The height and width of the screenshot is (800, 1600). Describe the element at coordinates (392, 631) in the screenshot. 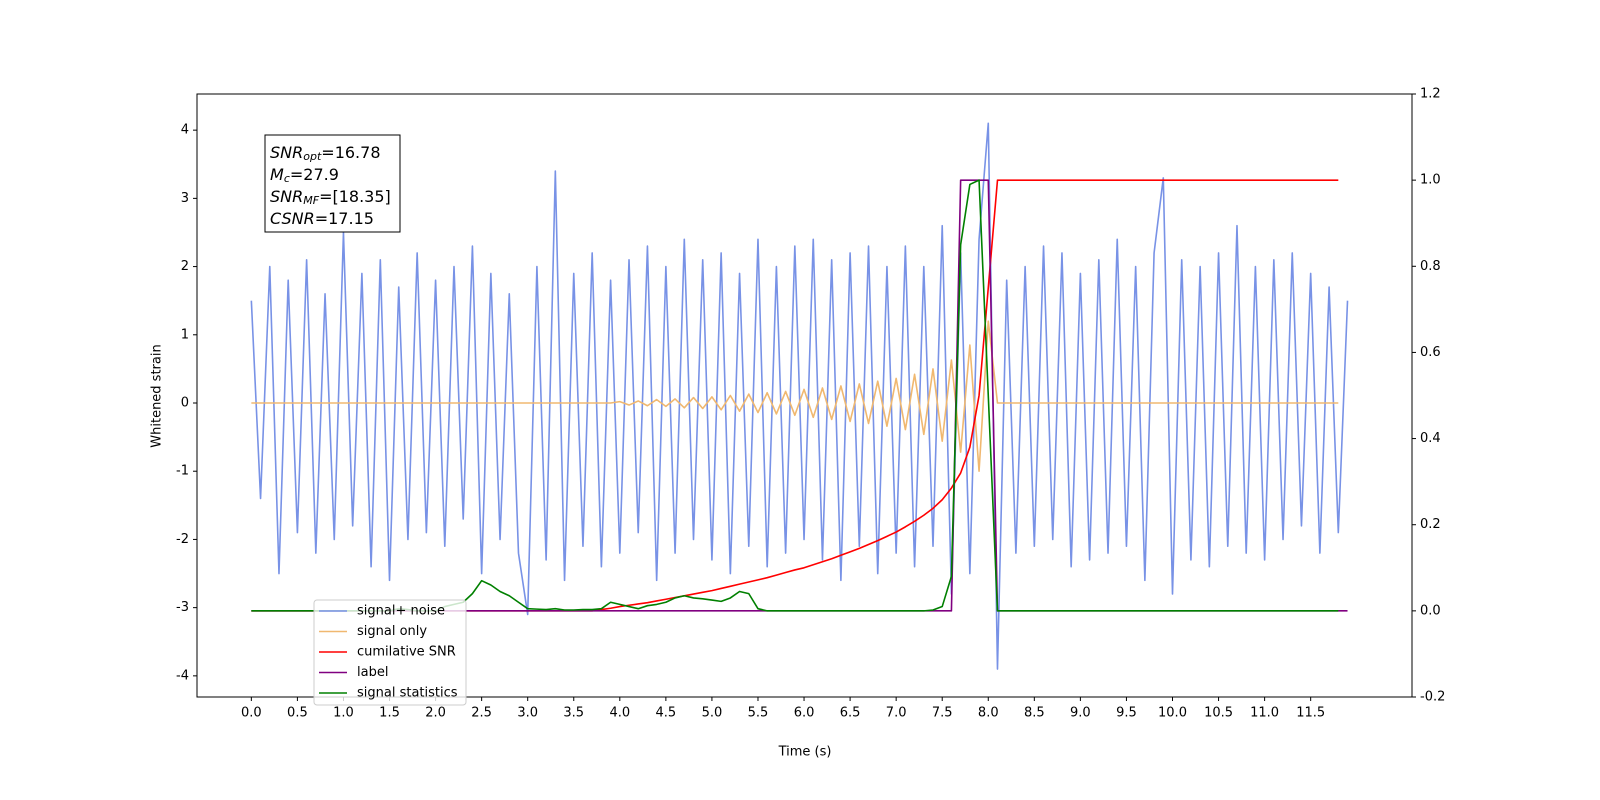

I see `legend-label: signal only` at that location.